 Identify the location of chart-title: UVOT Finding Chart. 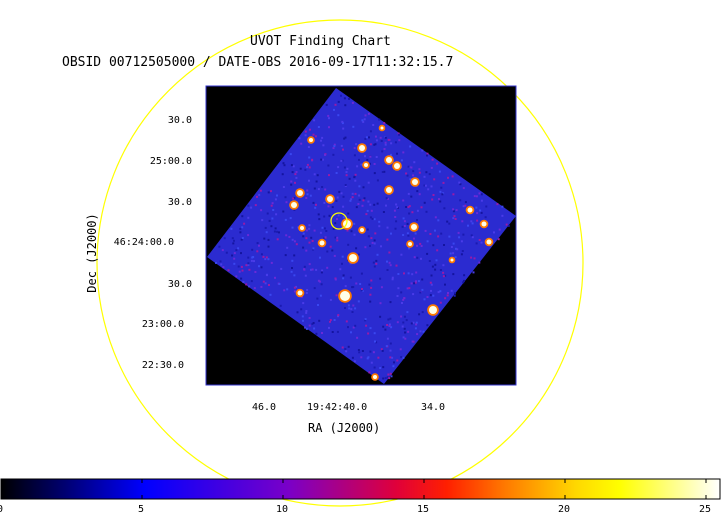
(320, 41).